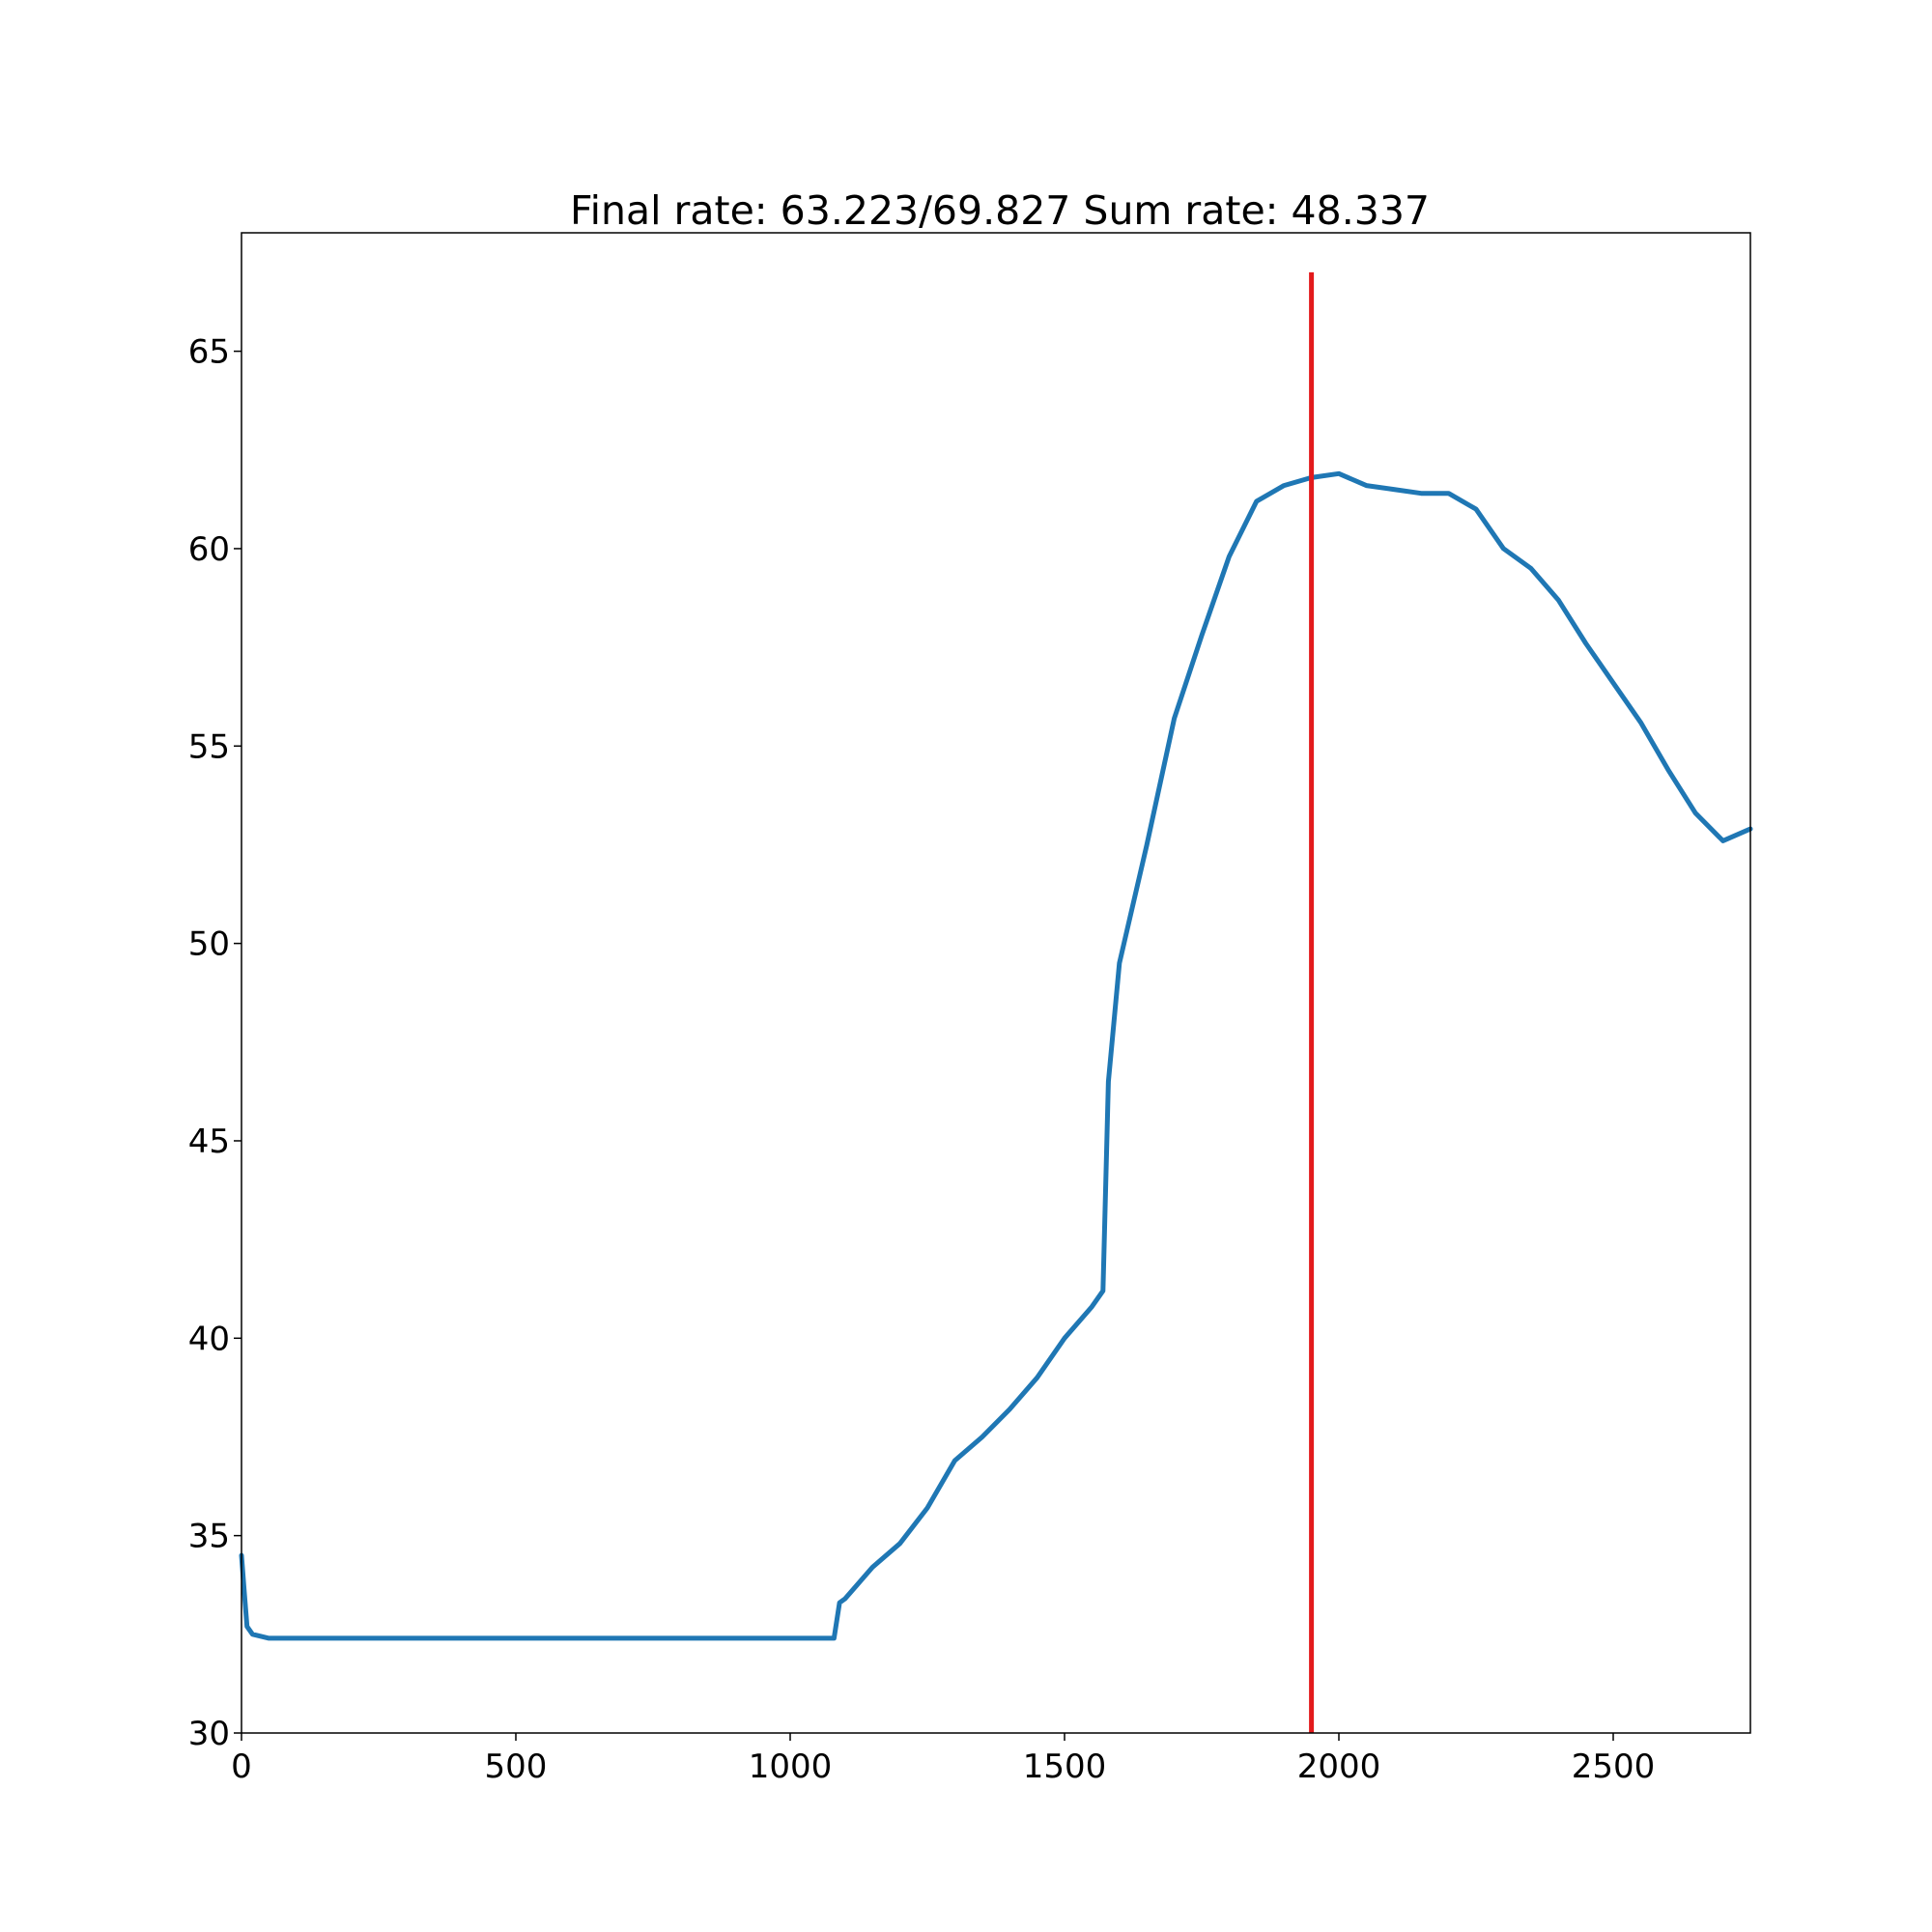 The image size is (1932, 1932). What do you see at coordinates (209, 1141) in the screenshot?
I see `y-tick-label: 45` at bounding box center [209, 1141].